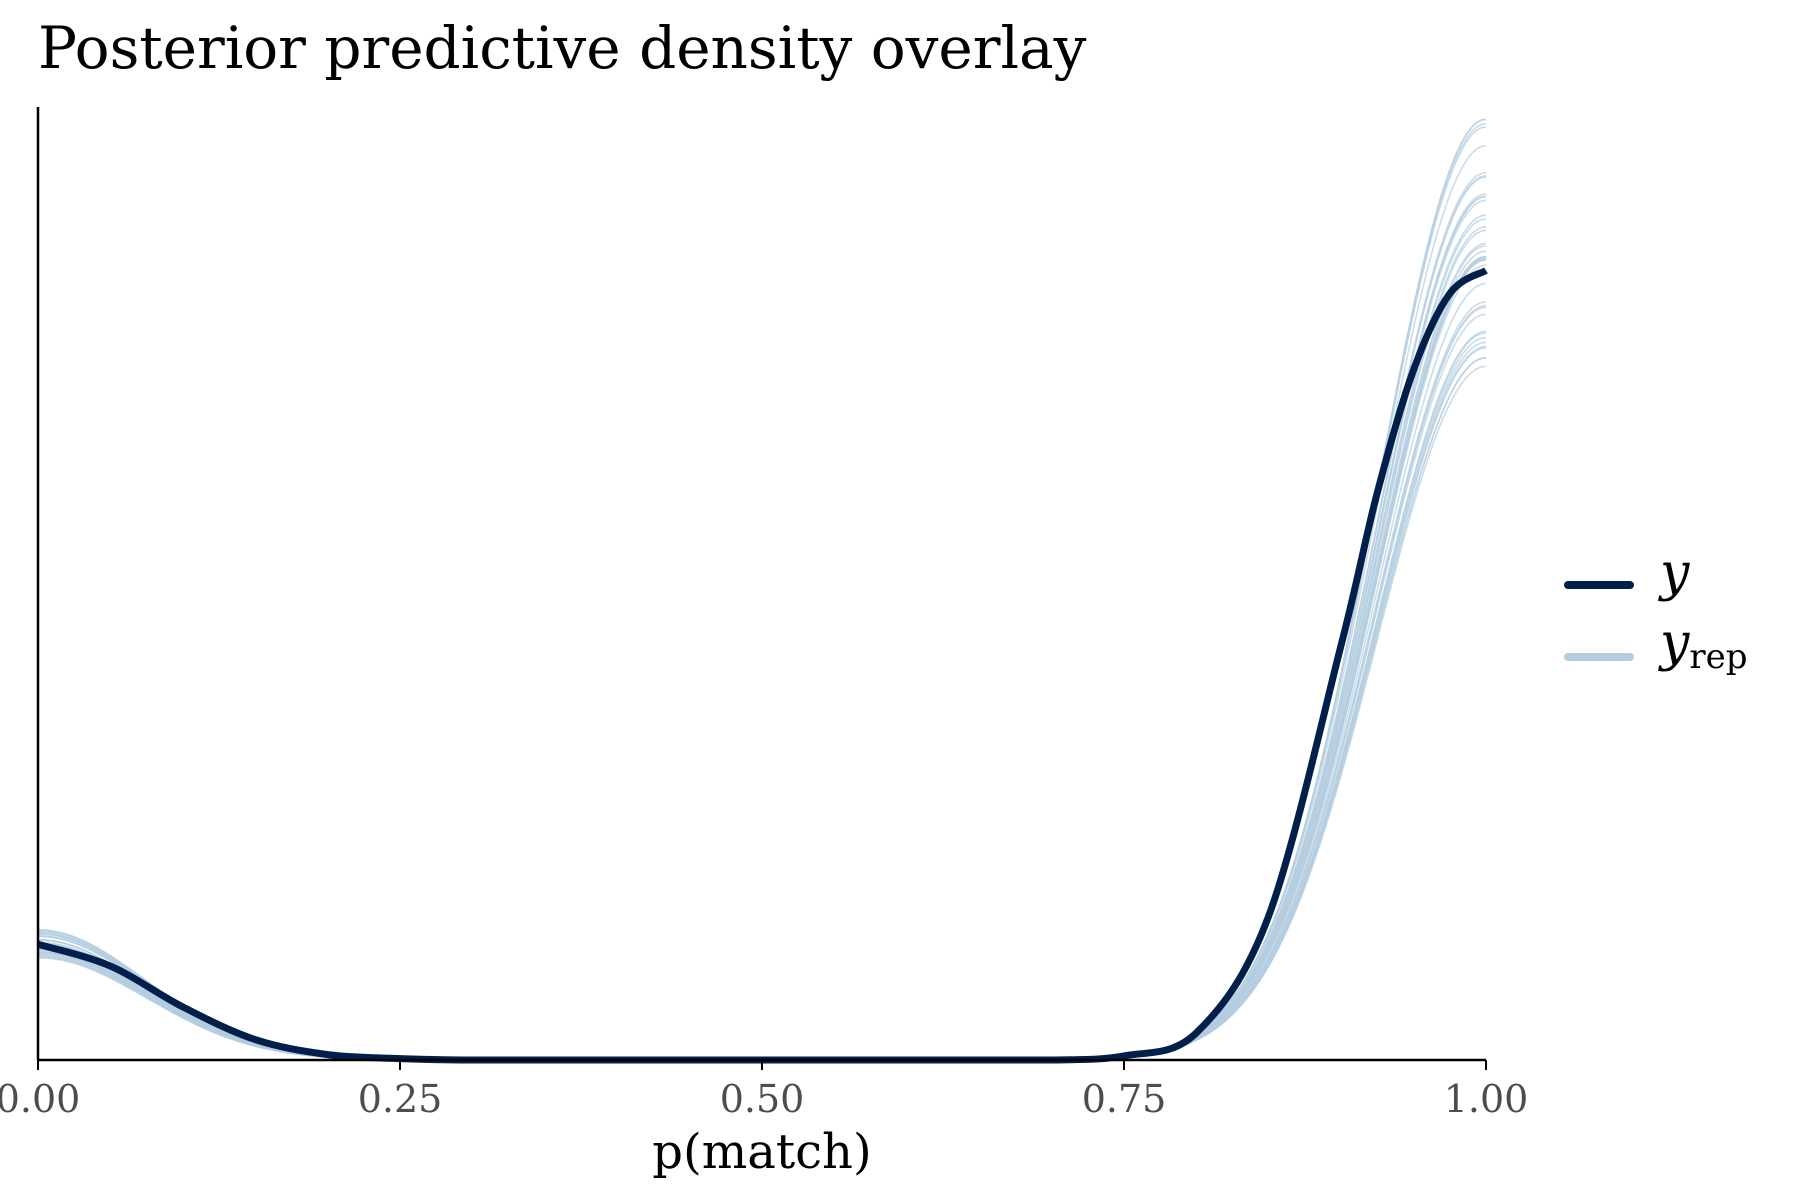 This screenshot has height=1200, width=1800. I want to click on legend-label-yrep: yrep, so click(1703, 645).